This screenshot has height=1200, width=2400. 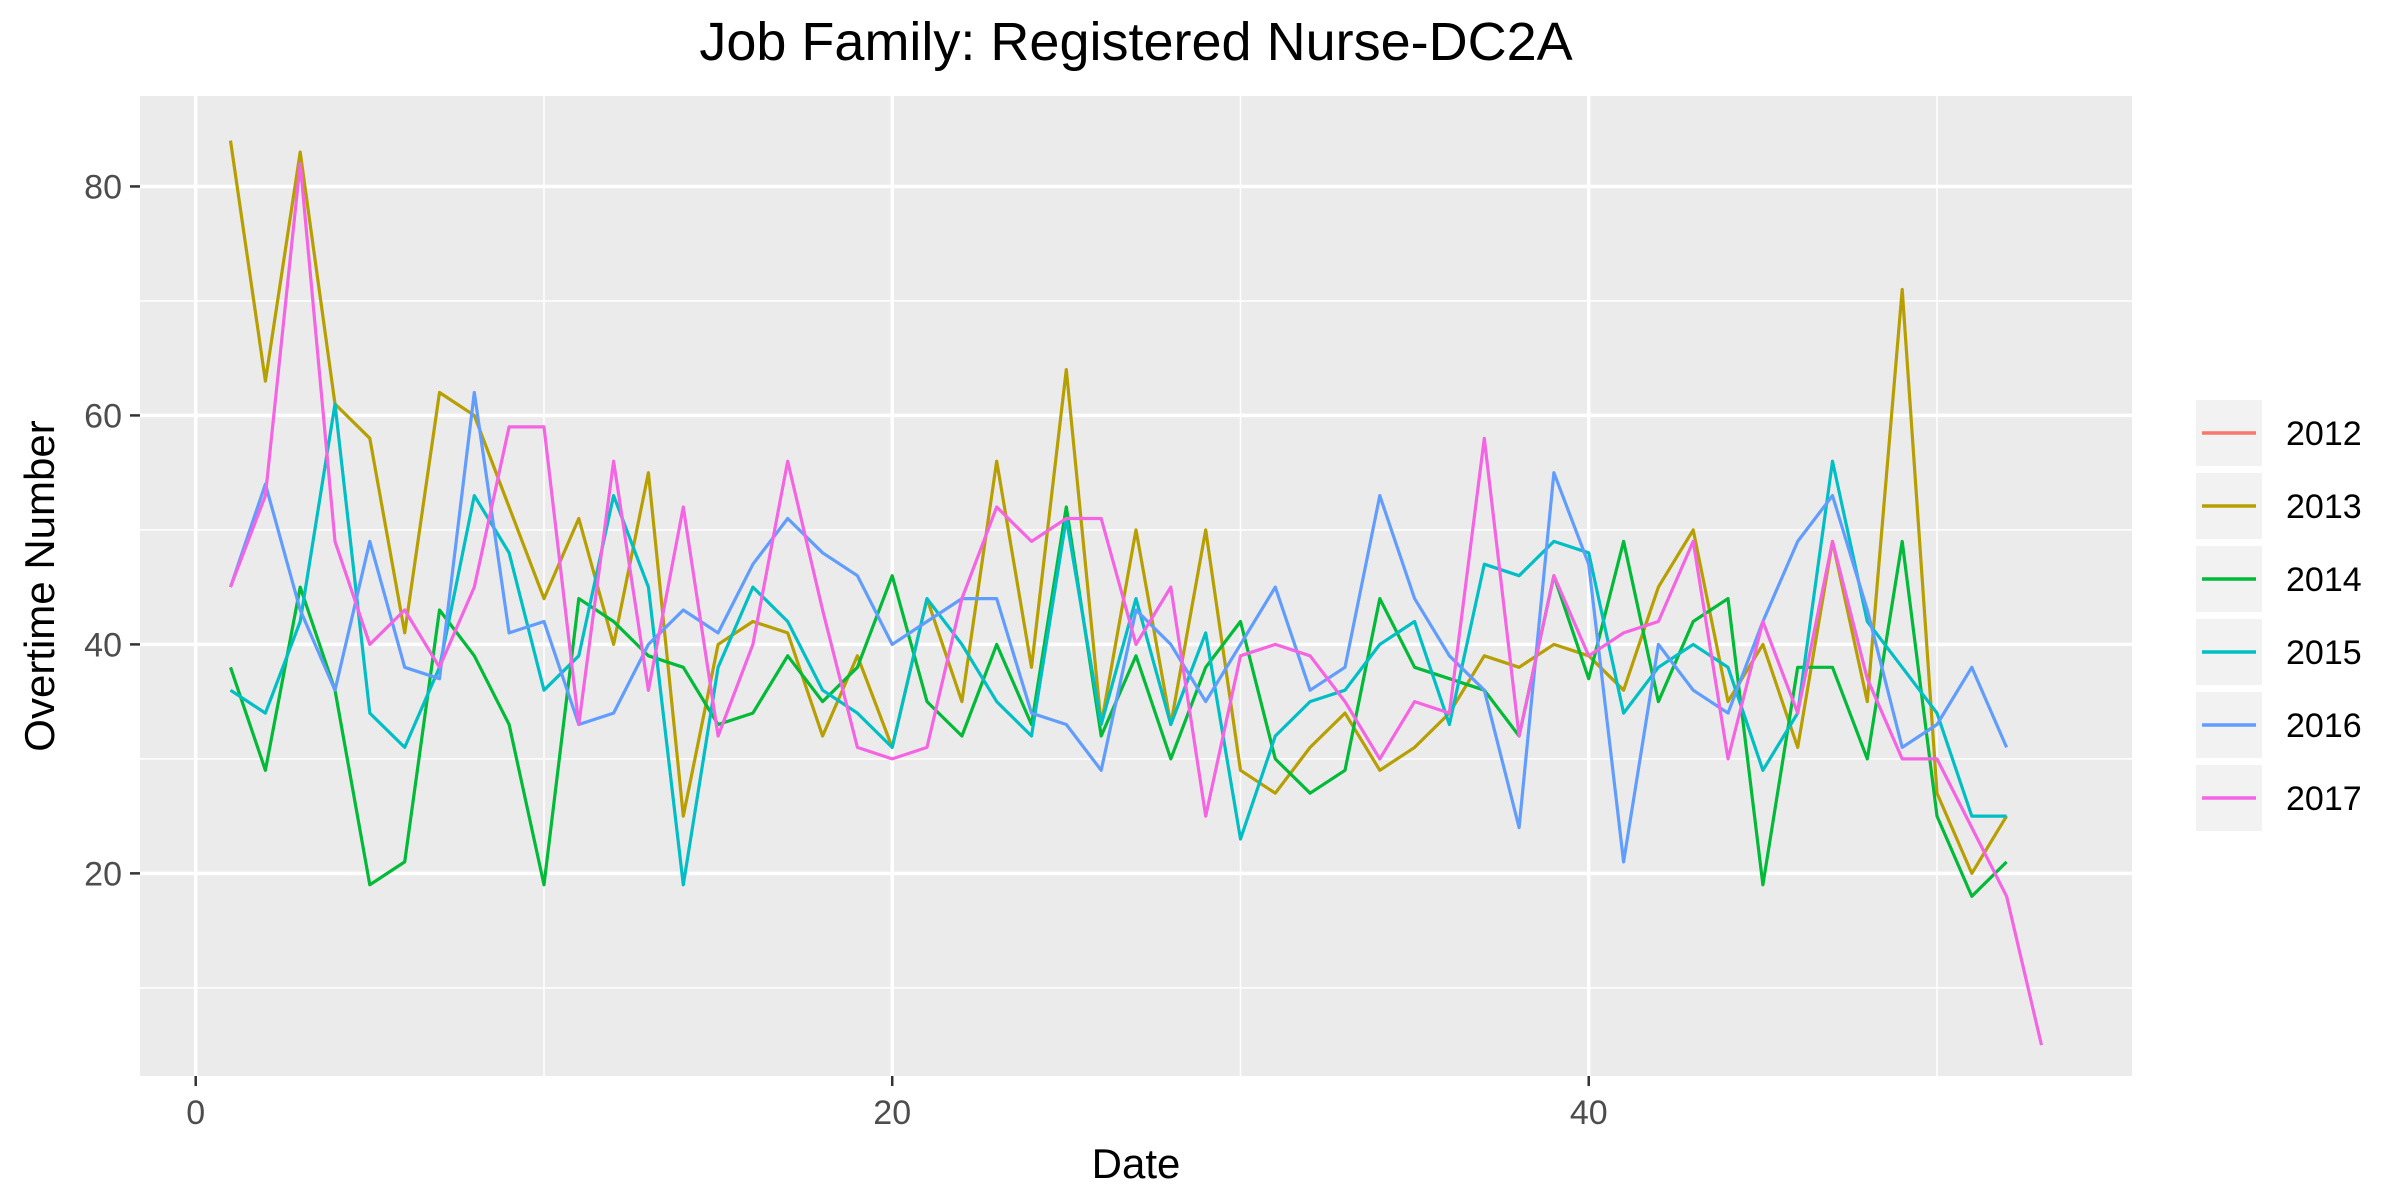 I want to click on legend-label-2016: 2016, so click(x=2324, y=726).